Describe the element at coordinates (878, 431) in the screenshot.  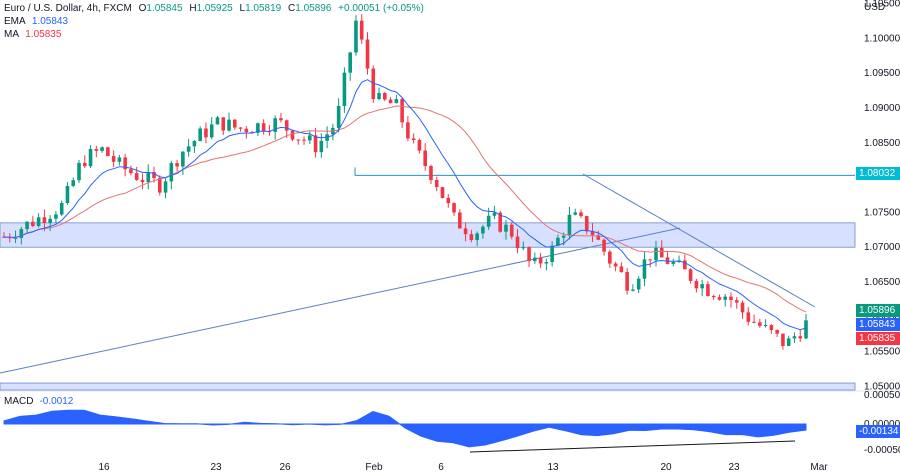
I see `macd-price-tag: -0.00134` at that location.